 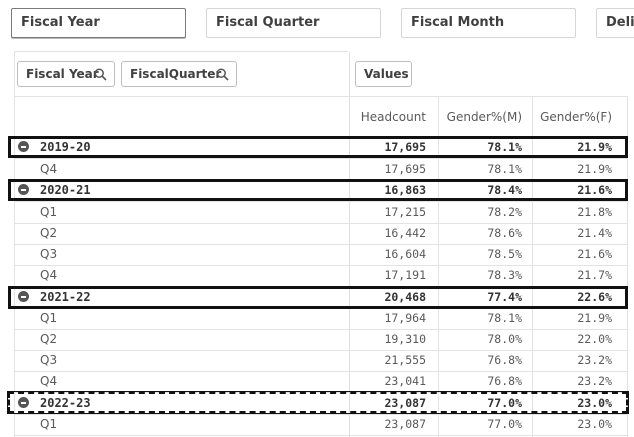 I want to click on cell-m: 78.3%, so click(x=504, y=275).